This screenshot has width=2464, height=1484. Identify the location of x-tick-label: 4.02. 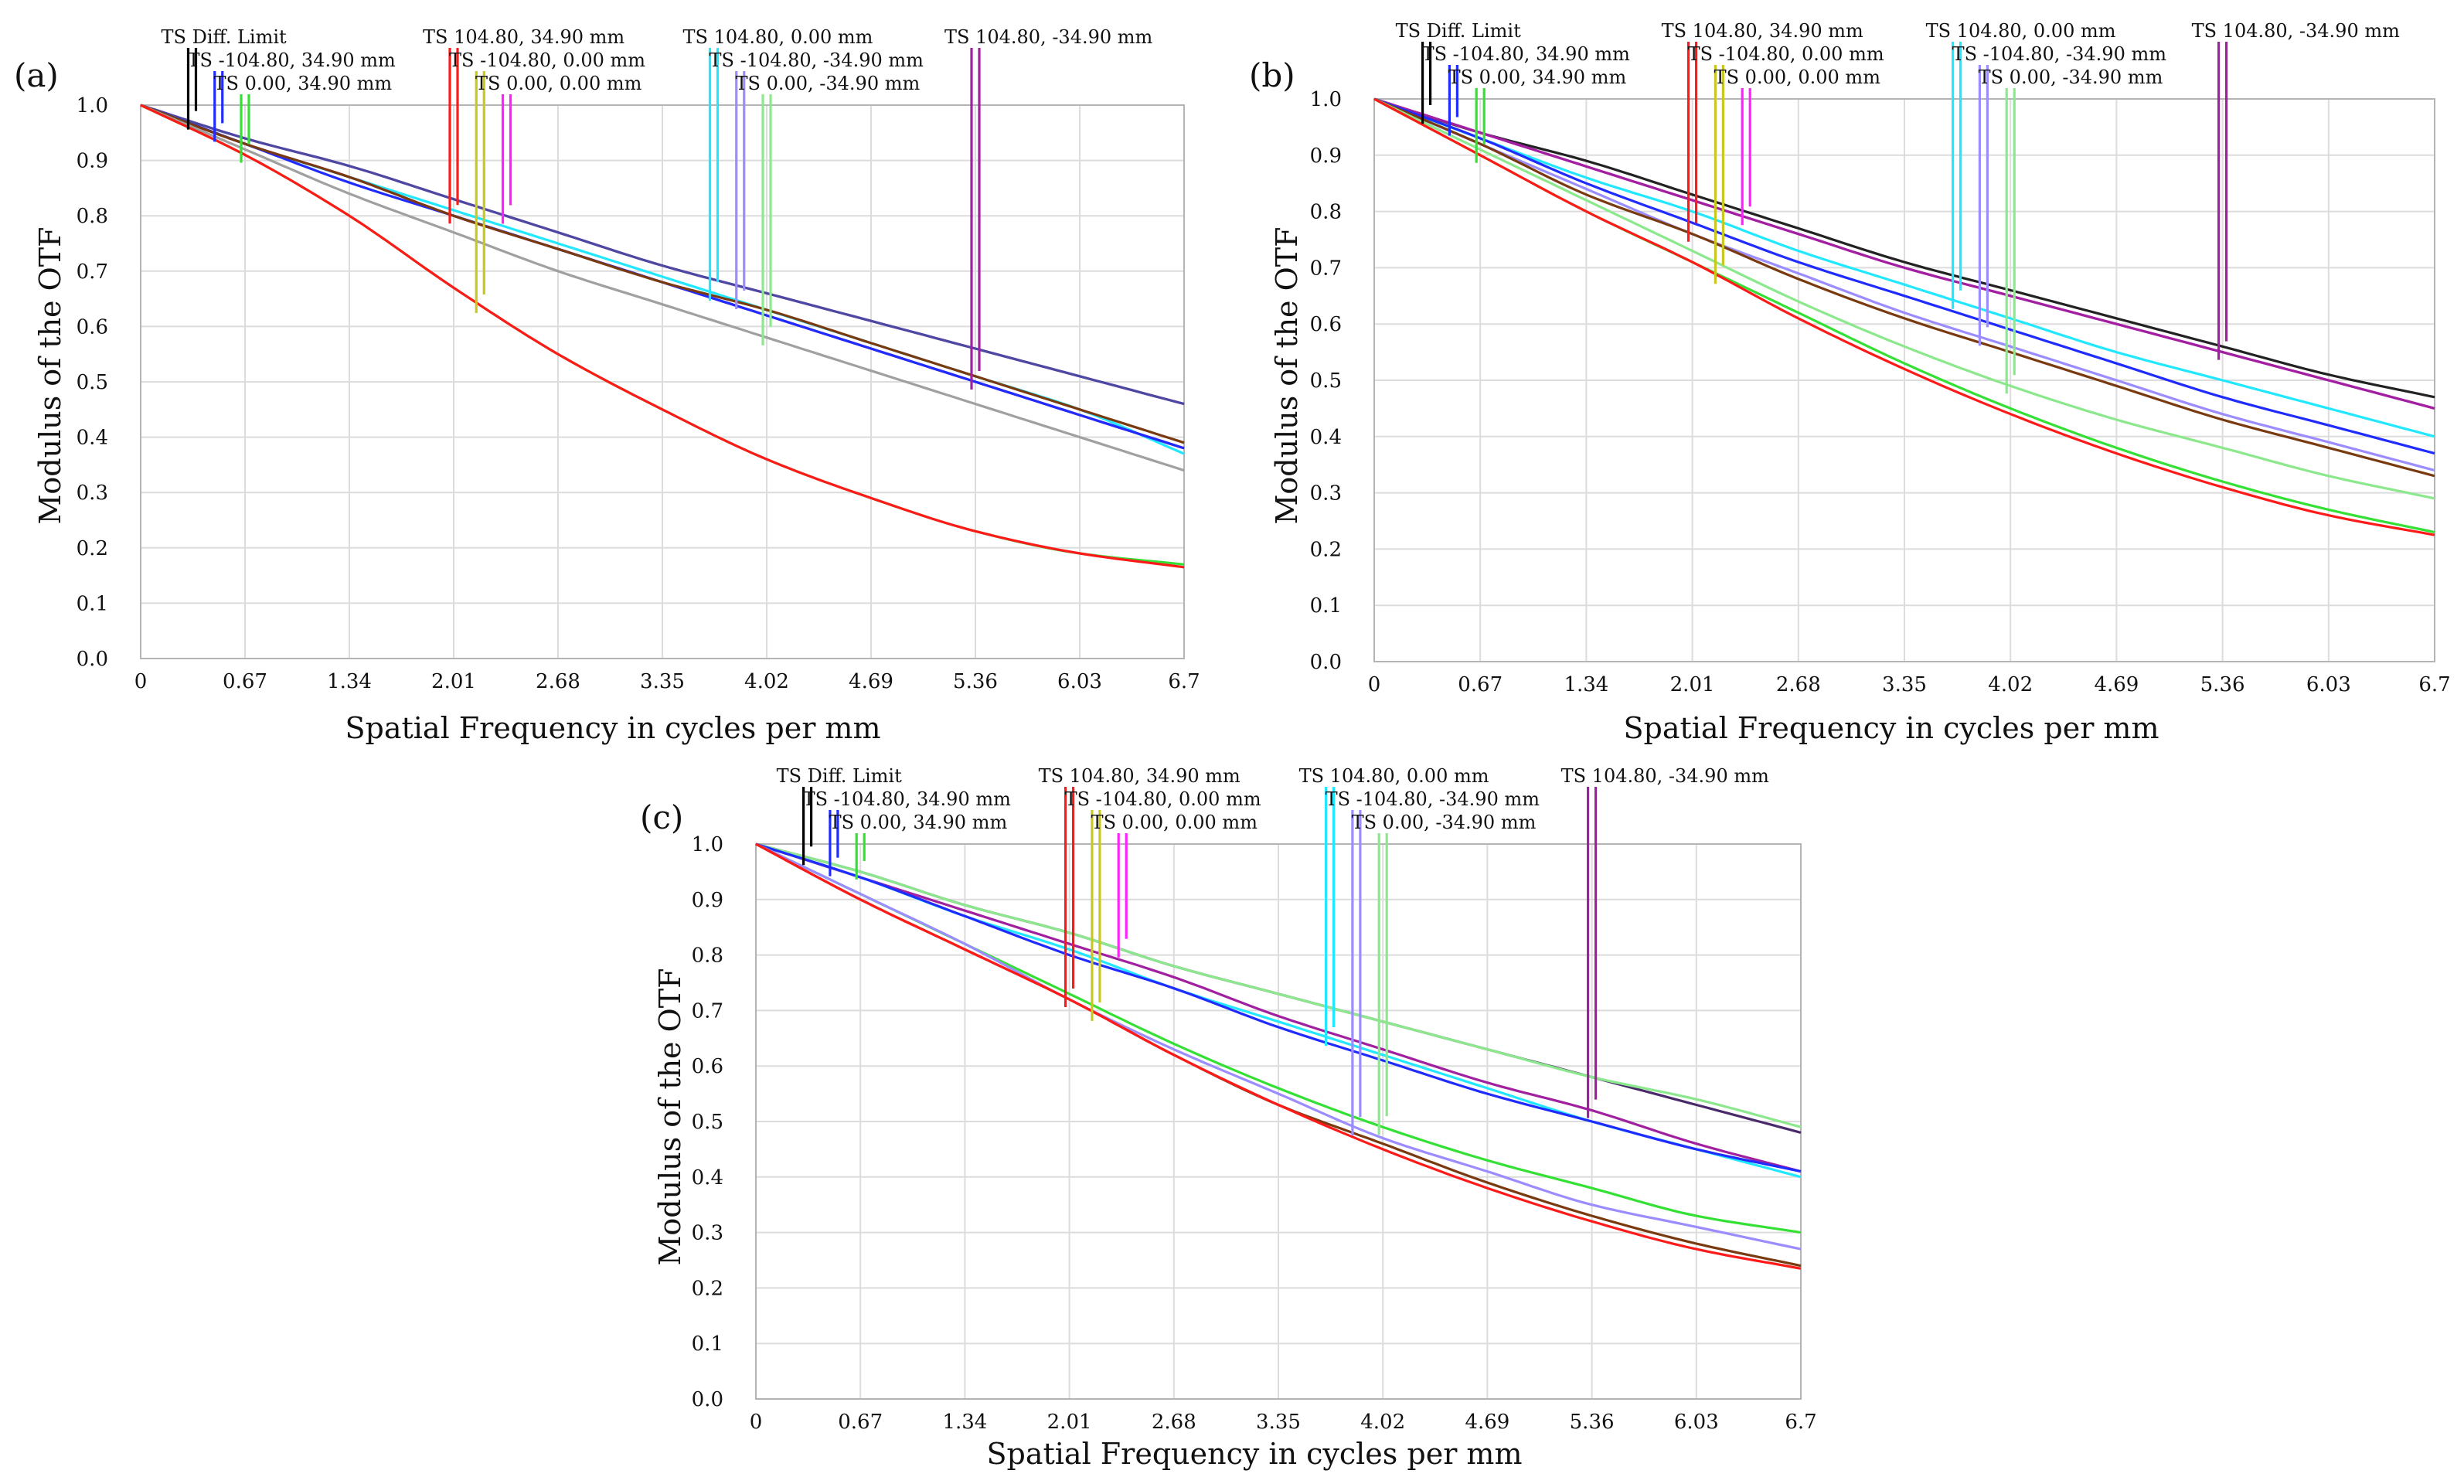
(766, 681).